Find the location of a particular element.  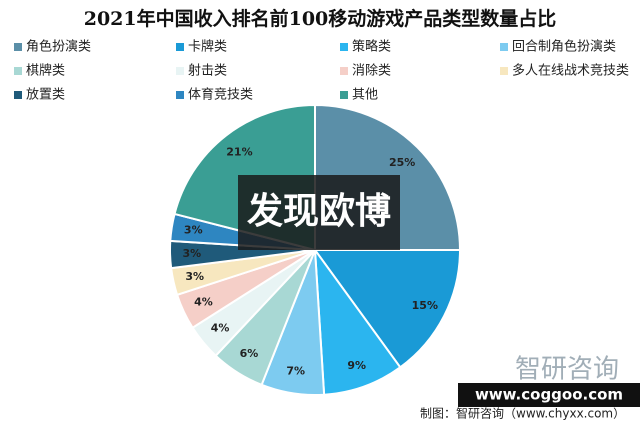

watermark-box is located at coordinates (319, 212).